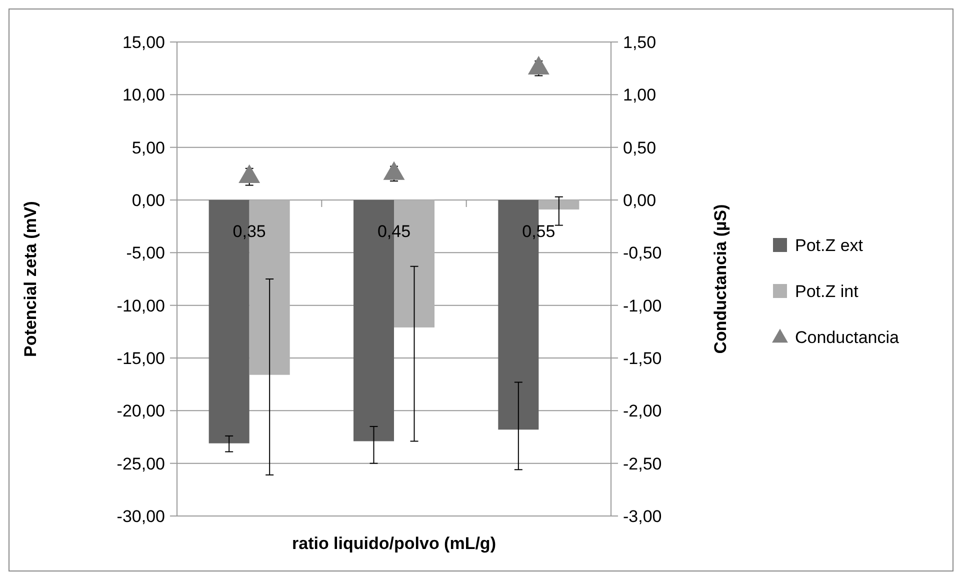 The height and width of the screenshot is (580, 964). Describe the element at coordinates (143, 95) in the screenshot. I see `y-tick-label: 10,00` at that location.